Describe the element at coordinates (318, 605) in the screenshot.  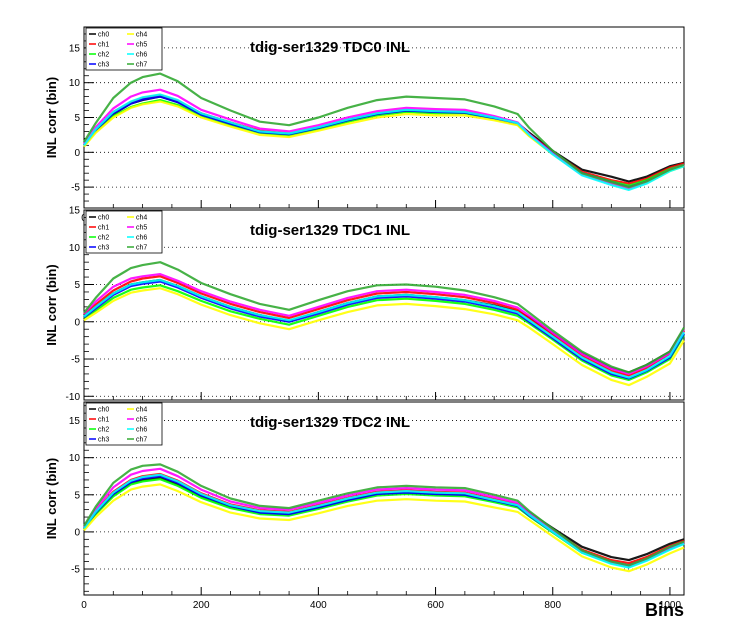
I see `x-tick-label: 400` at that location.